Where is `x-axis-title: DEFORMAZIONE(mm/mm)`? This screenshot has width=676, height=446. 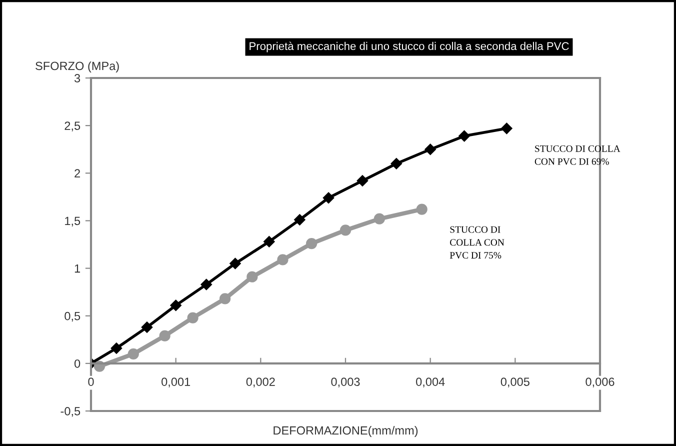 x-axis-title: DEFORMAZIONE(mm/mm) is located at coordinates (346, 431).